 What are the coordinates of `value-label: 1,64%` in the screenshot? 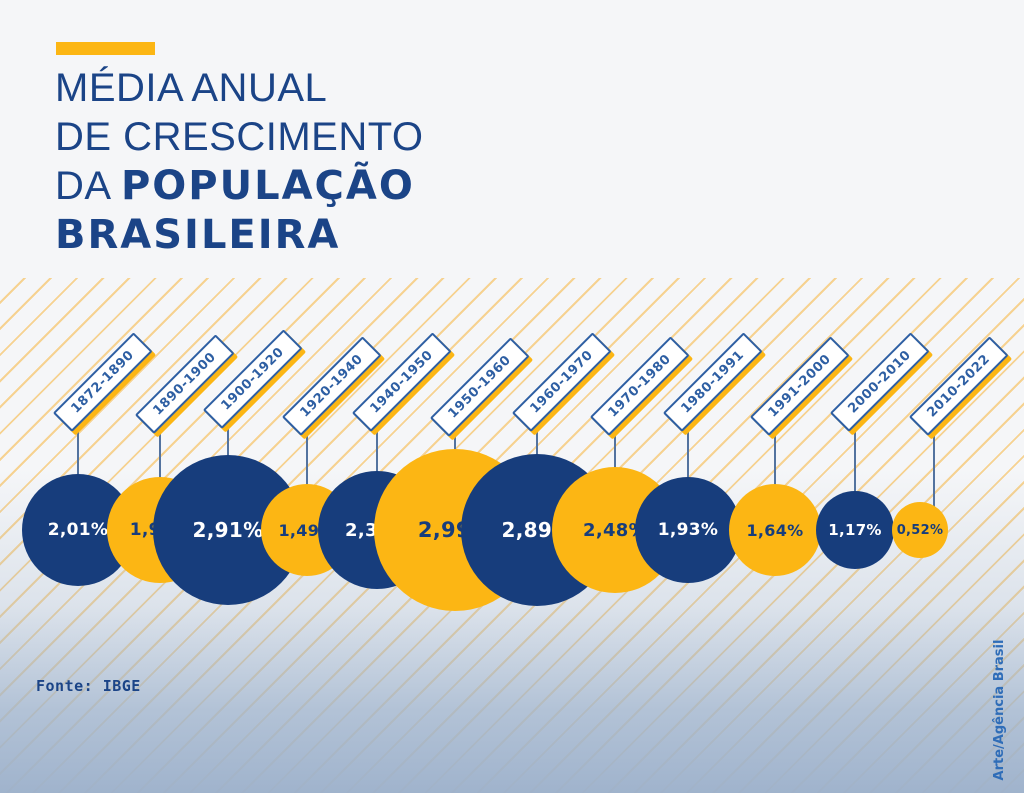 It's located at (775, 530).